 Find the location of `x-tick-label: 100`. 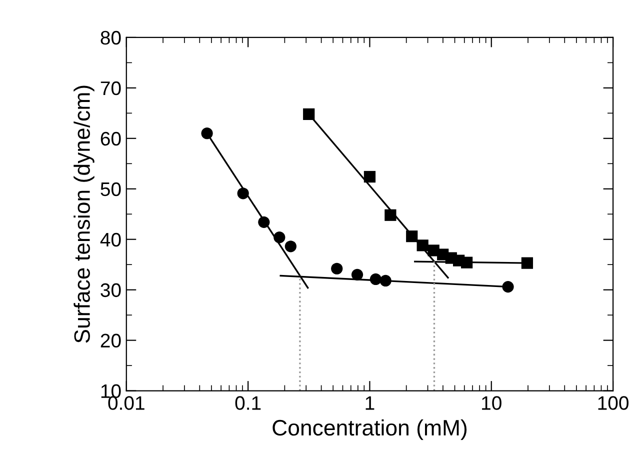

x-tick-label: 100 is located at coordinates (613, 403).